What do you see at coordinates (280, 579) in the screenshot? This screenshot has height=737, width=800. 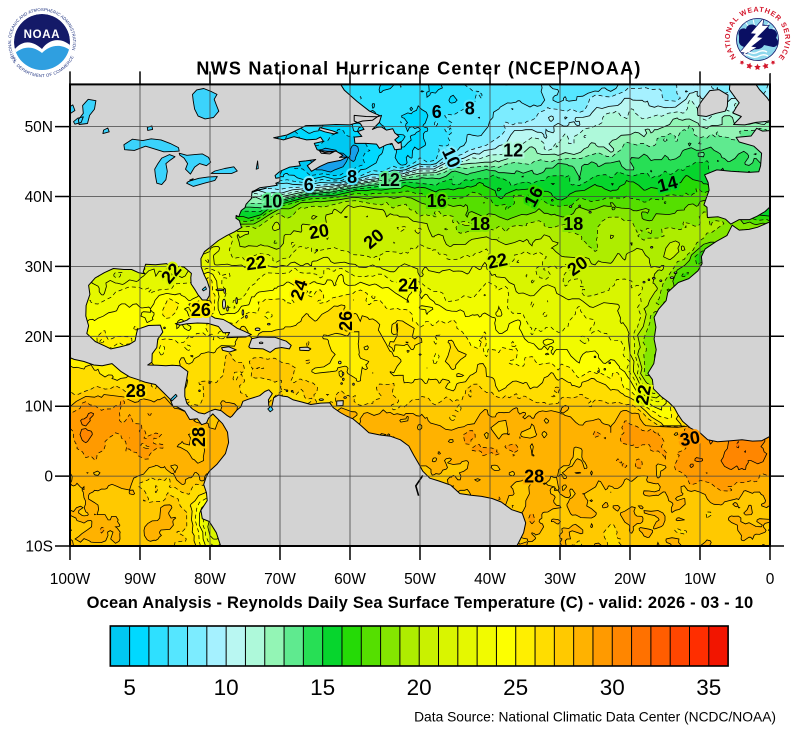 I see `svg-text: 70W` at bounding box center [280, 579].